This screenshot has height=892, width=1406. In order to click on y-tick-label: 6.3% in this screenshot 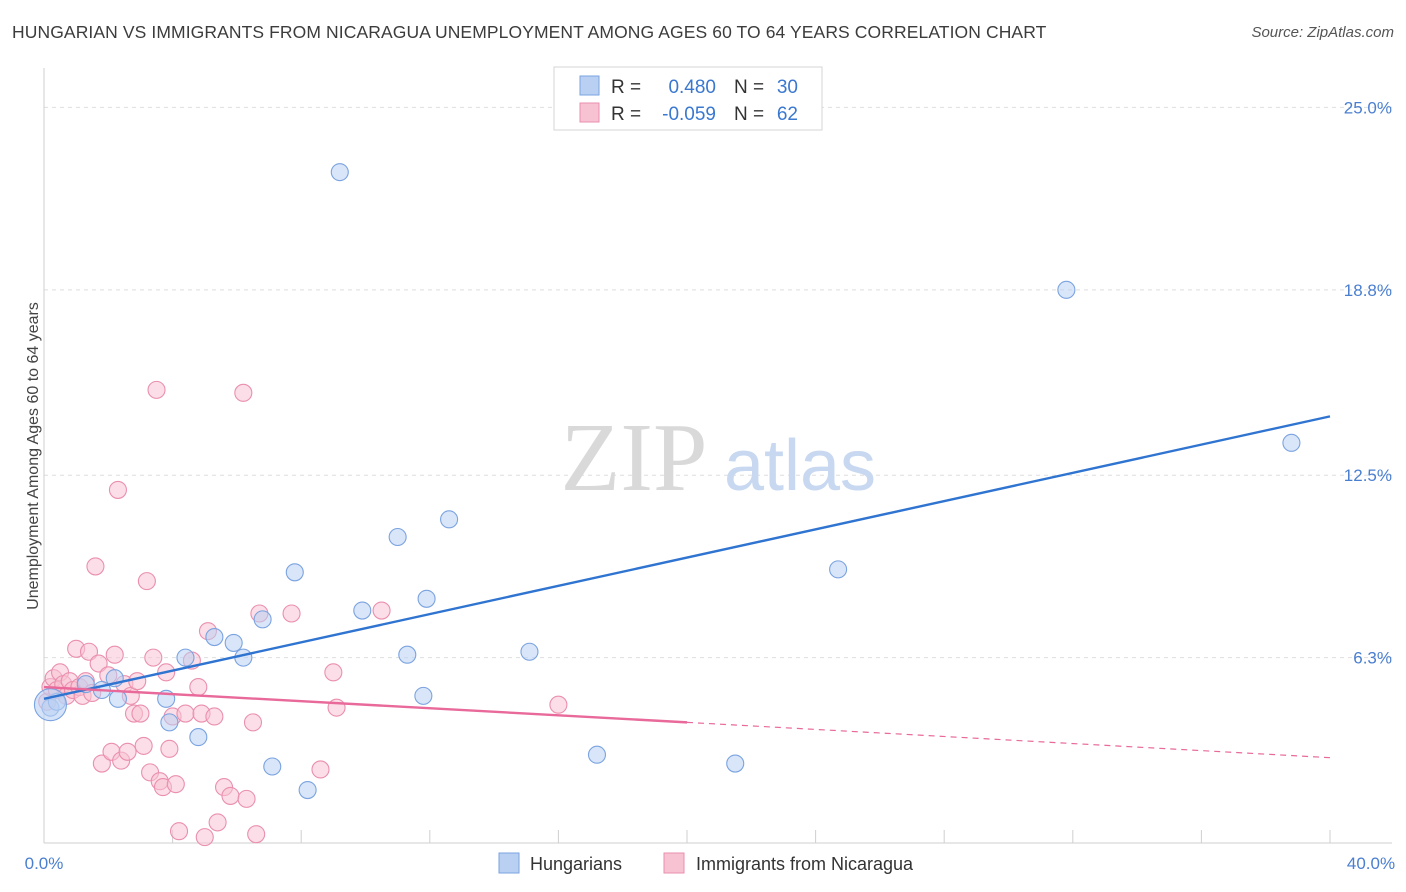, I will do `click(1372, 658)`.